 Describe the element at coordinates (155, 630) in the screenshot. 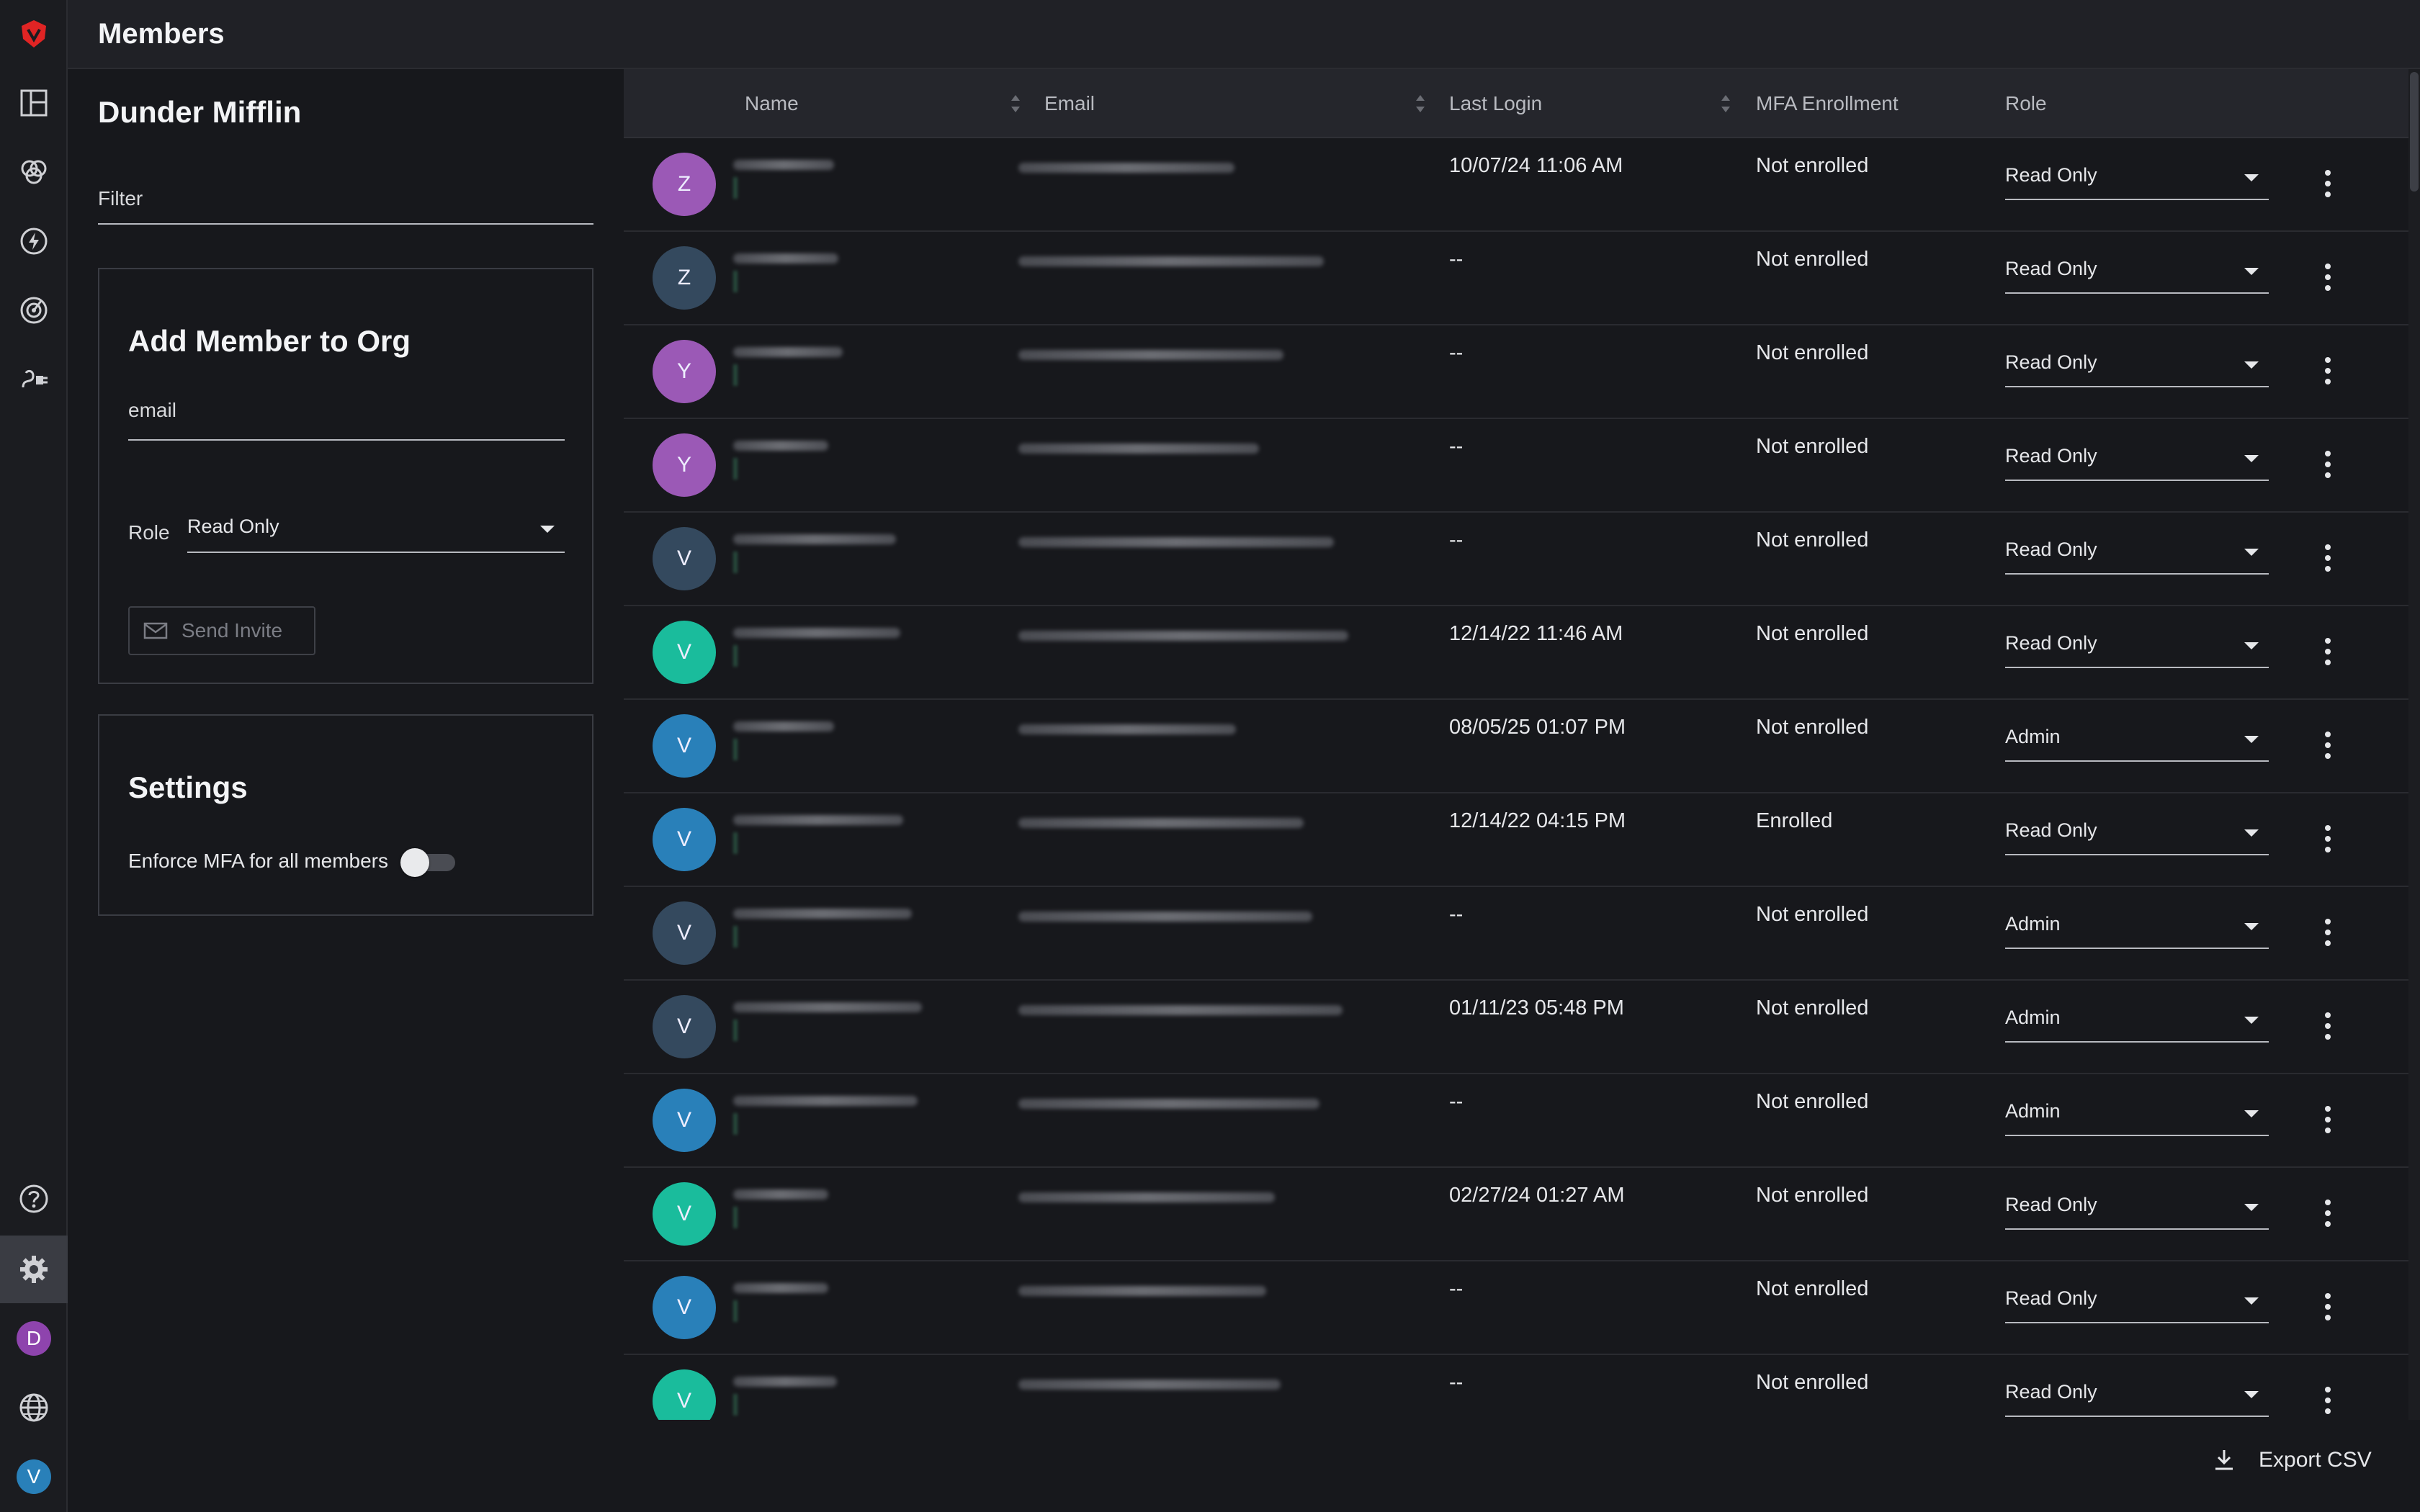

I see `mail-icon` at that location.